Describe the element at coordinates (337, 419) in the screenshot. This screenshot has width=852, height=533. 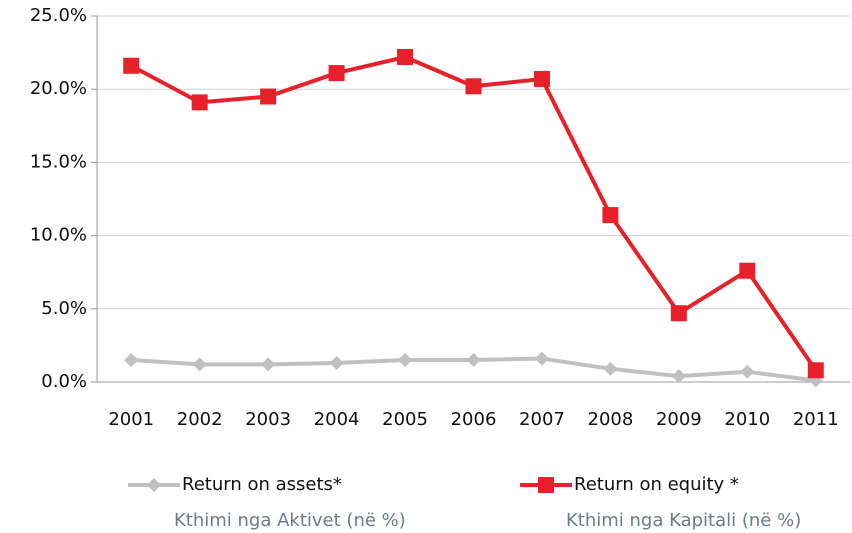
I see `x-tick-label: 2004` at that location.